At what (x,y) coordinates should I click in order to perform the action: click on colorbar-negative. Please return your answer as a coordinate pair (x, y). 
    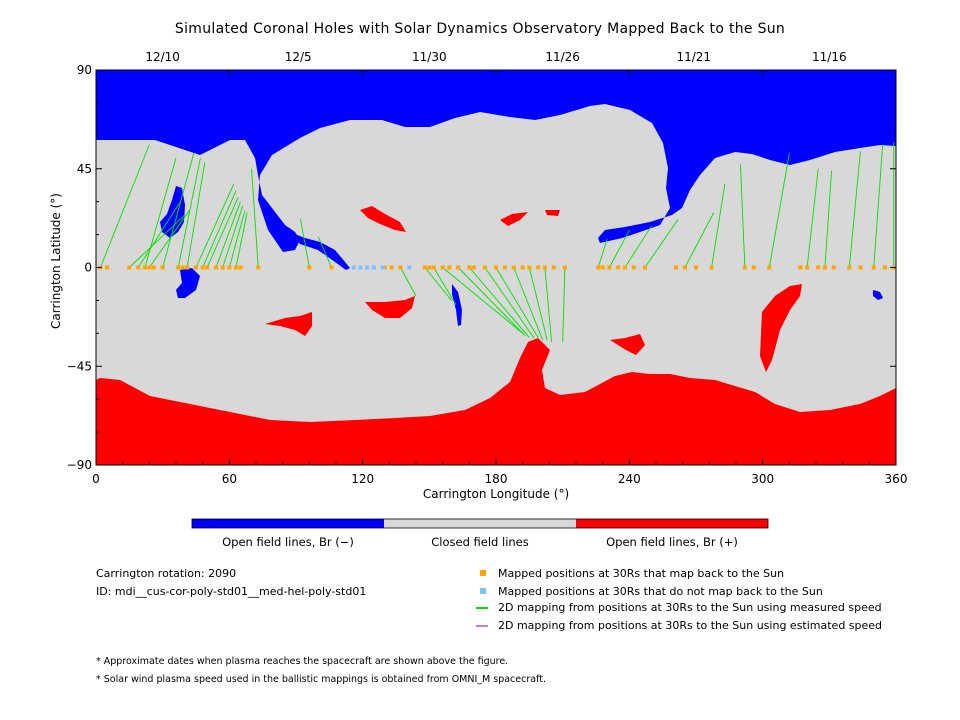
    Looking at the image, I should click on (288, 523).